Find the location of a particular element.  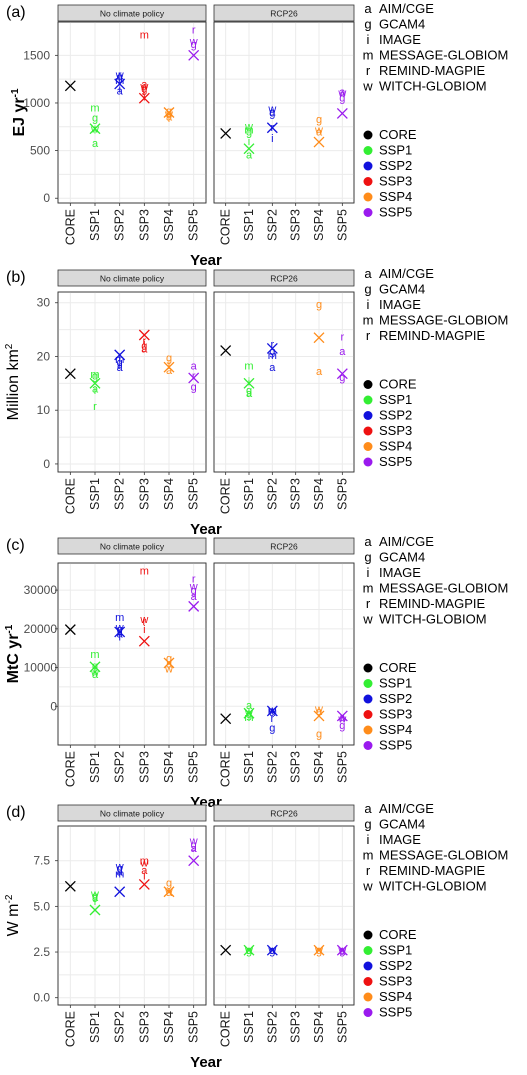

y-tick-label: 10000 is located at coordinates (41, 668).